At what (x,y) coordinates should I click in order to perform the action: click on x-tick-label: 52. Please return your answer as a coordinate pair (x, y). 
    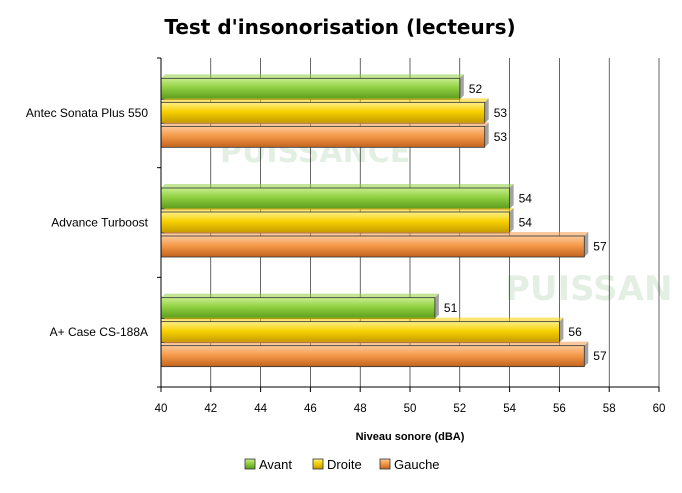
    Looking at the image, I should click on (459, 409).